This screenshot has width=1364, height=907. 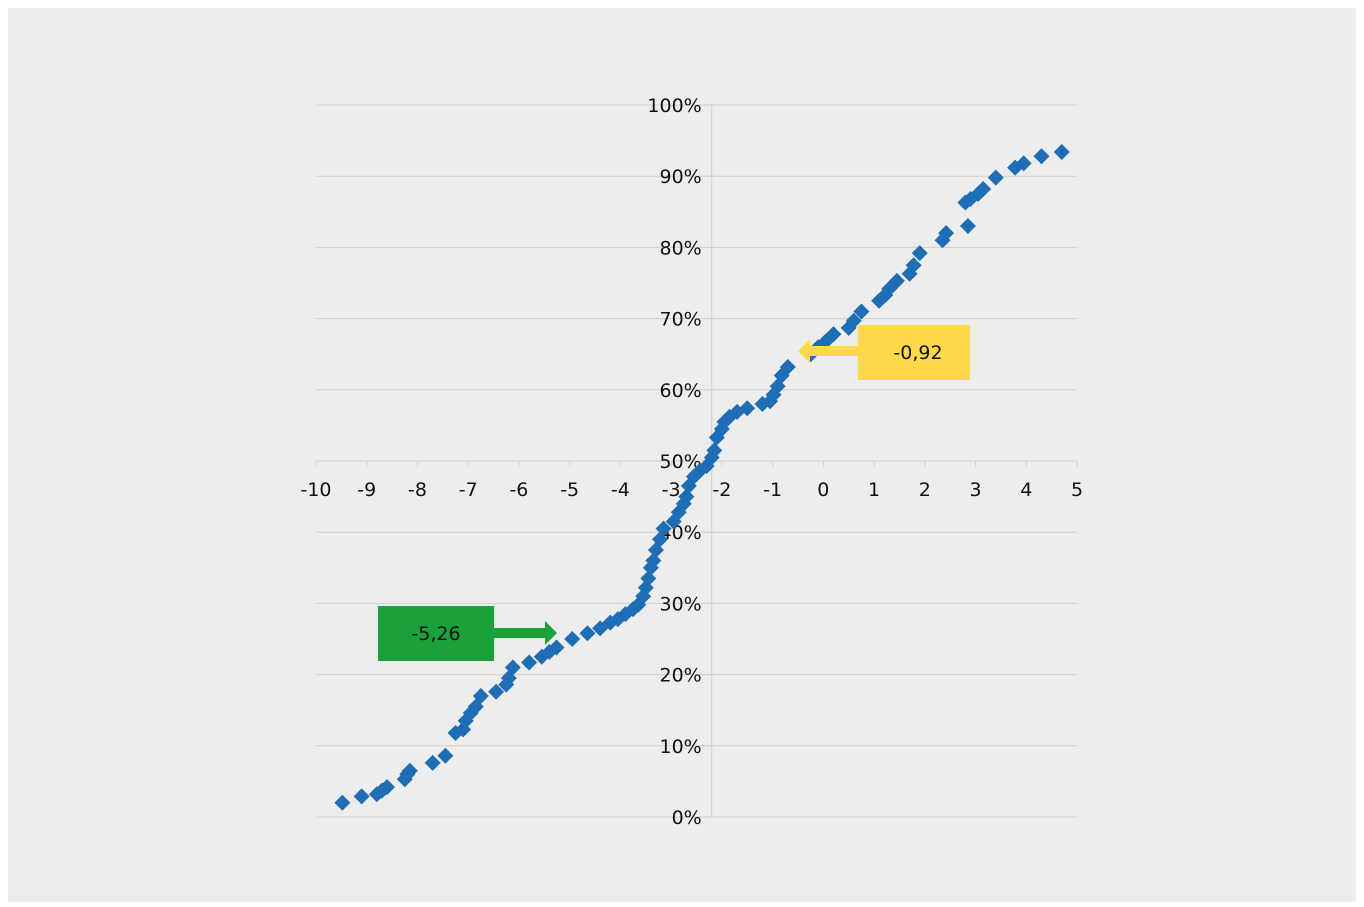 I want to click on x-tick-label: -10, so click(x=315, y=490).